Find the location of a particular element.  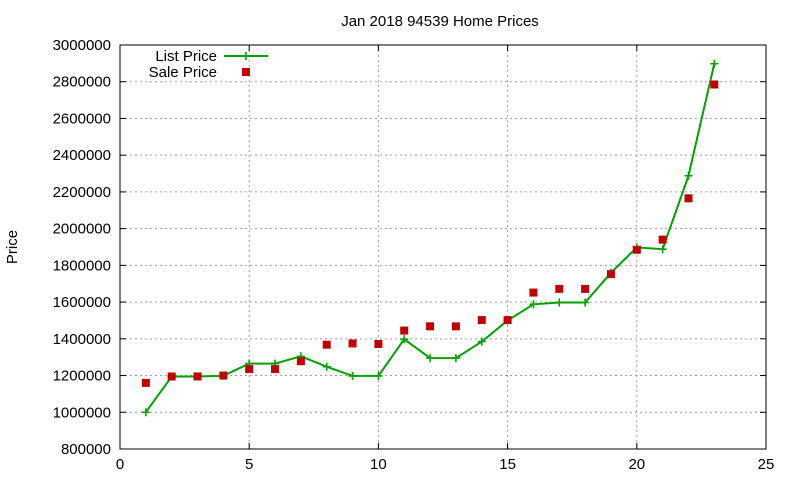

legend-swatch-plus is located at coordinates (246, 56).